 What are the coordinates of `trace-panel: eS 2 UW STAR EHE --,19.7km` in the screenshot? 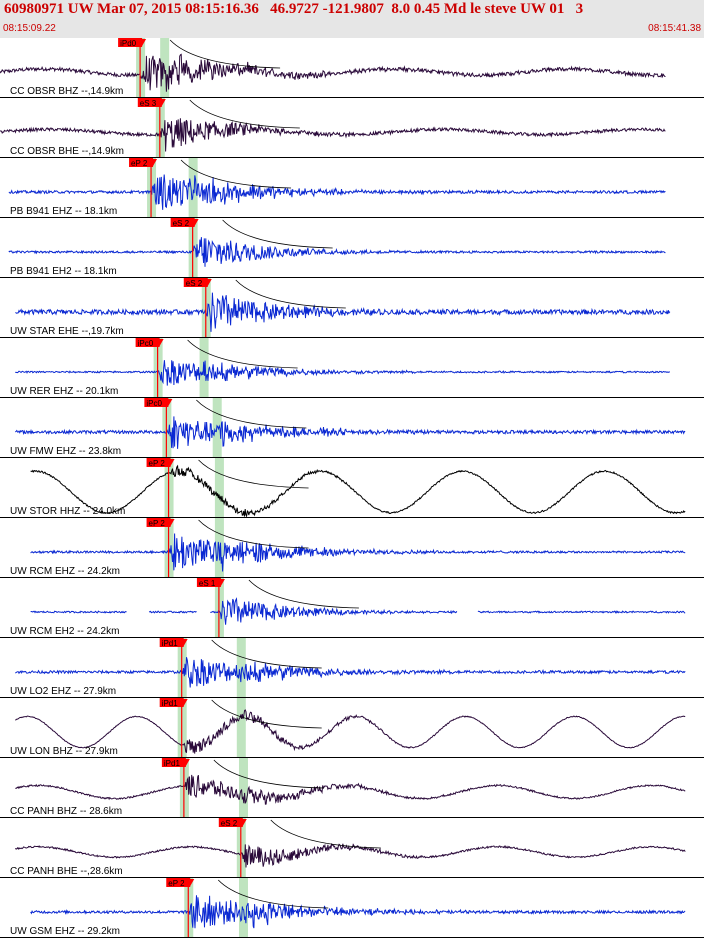 It's located at (352, 308).